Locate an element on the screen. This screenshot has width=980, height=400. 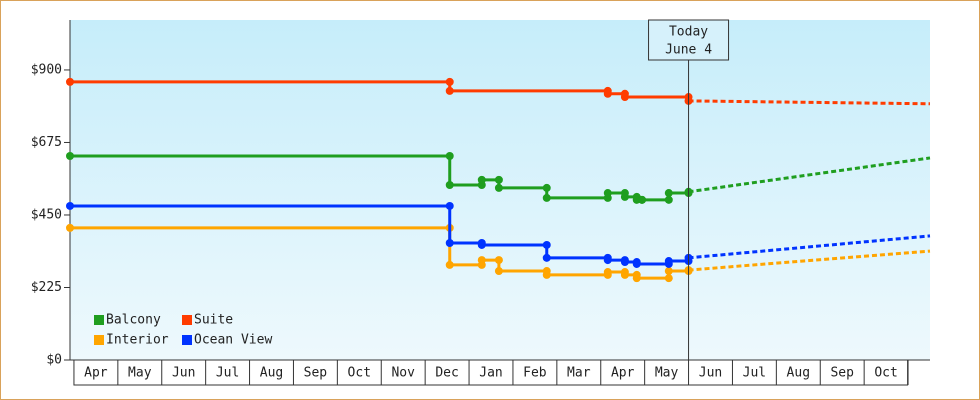
y-tick-label: $675 is located at coordinates (46, 142).